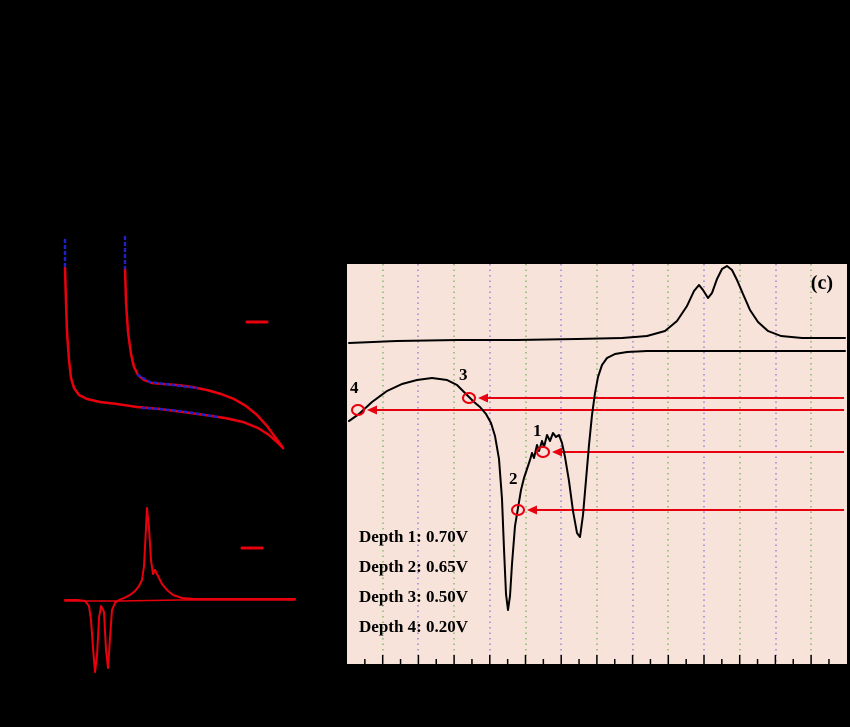  I want to click on peak-label-1: 1, so click(537, 430).